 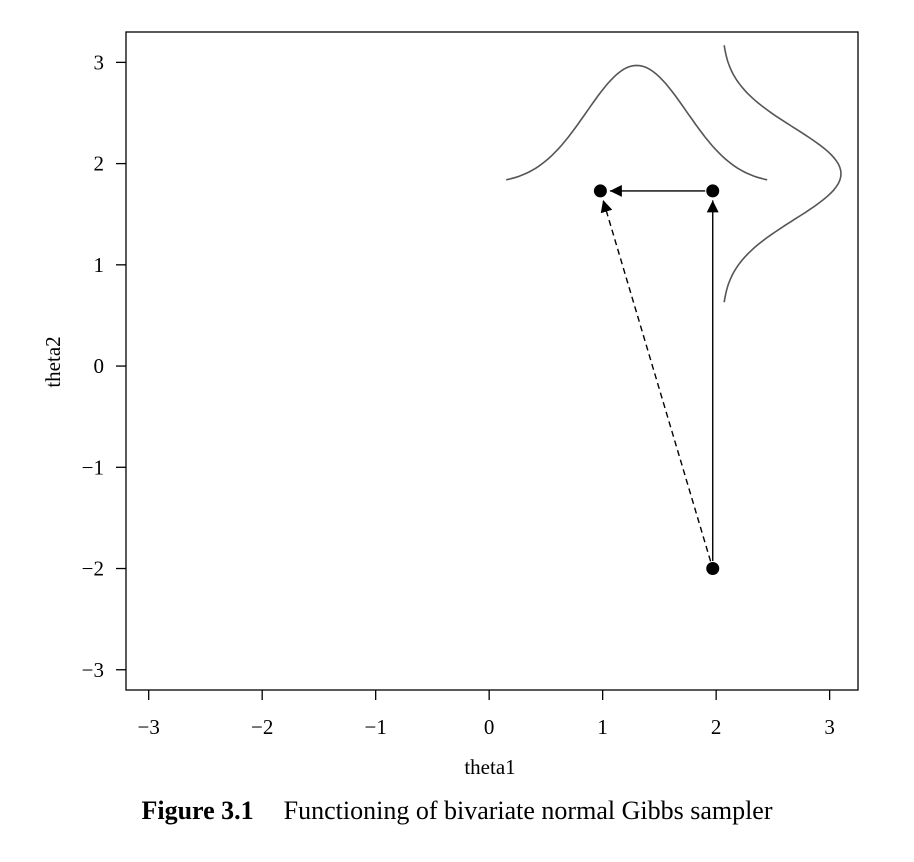 What do you see at coordinates (99, 265) in the screenshot?
I see `y-tick-label: 1` at bounding box center [99, 265].